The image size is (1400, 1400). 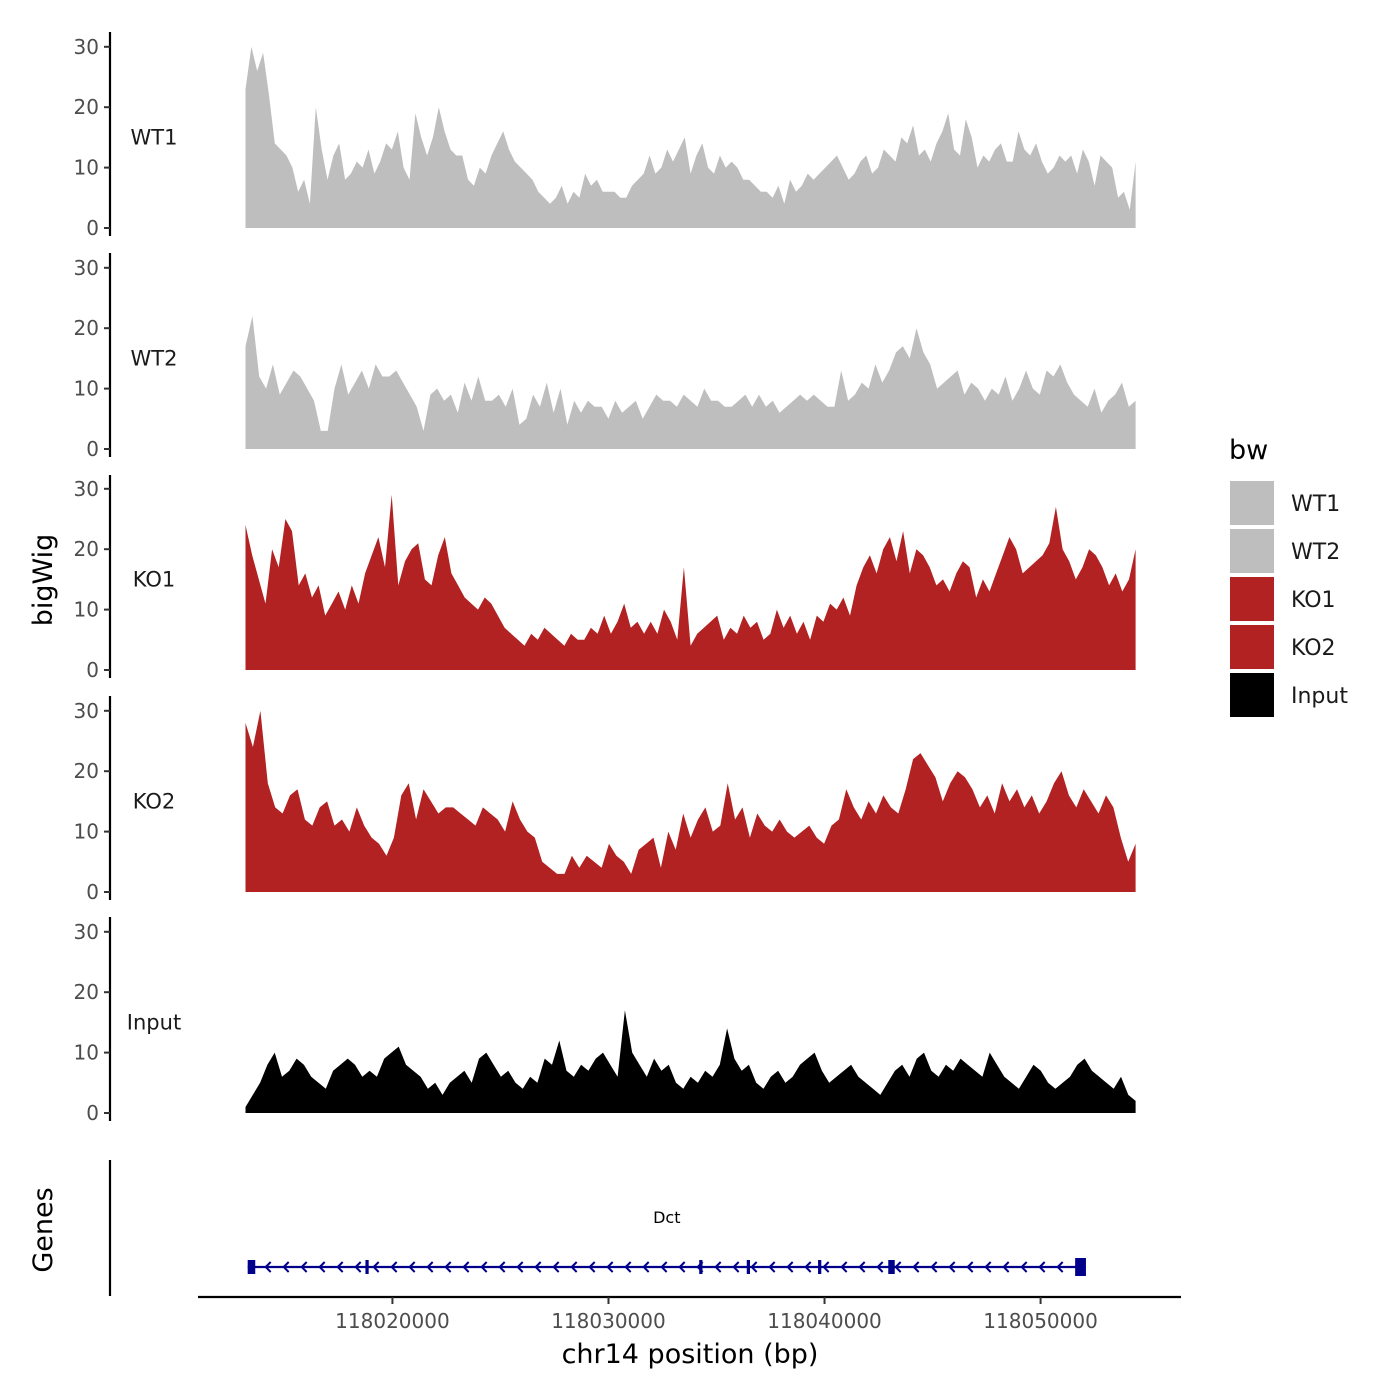 I want to click on x-axis: 118020000 118030000 118040000 118050000, so click(x=689, y=1314).